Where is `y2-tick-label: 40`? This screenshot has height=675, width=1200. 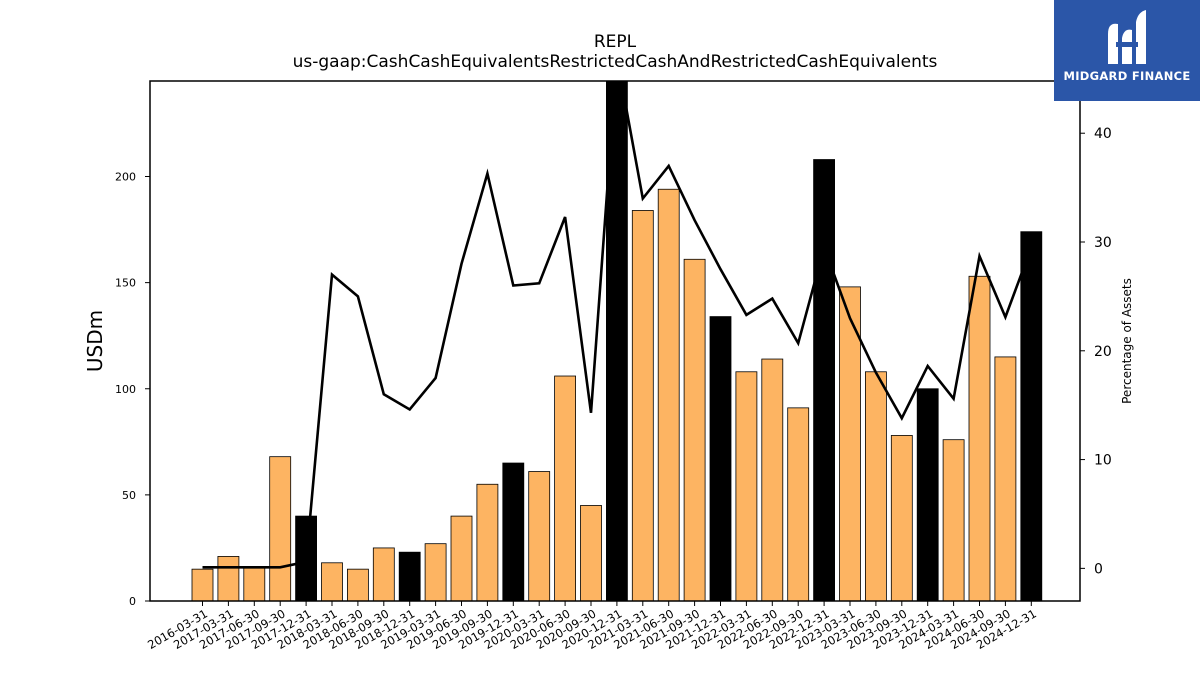 y2-tick-label: 40 is located at coordinates (1103, 134).